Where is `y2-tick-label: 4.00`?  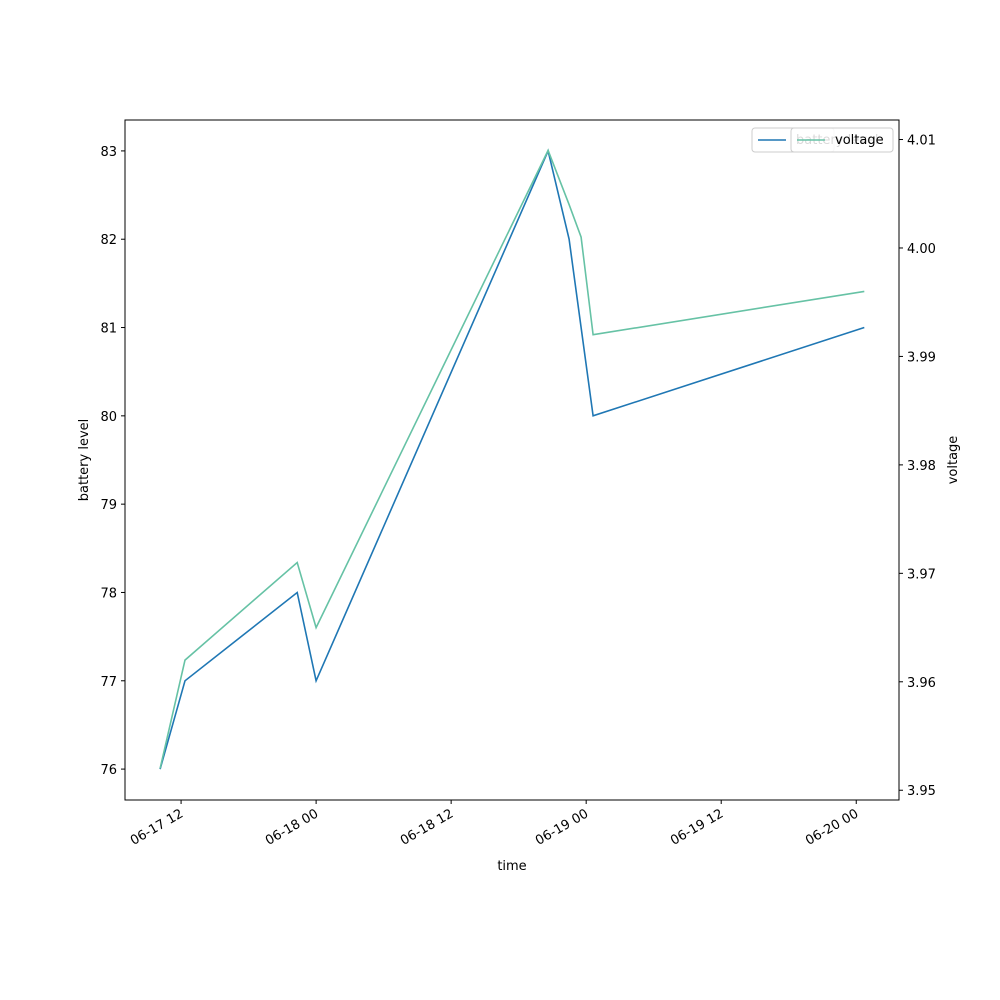
y2-tick-label: 4.00 is located at coordinates (921, 249).